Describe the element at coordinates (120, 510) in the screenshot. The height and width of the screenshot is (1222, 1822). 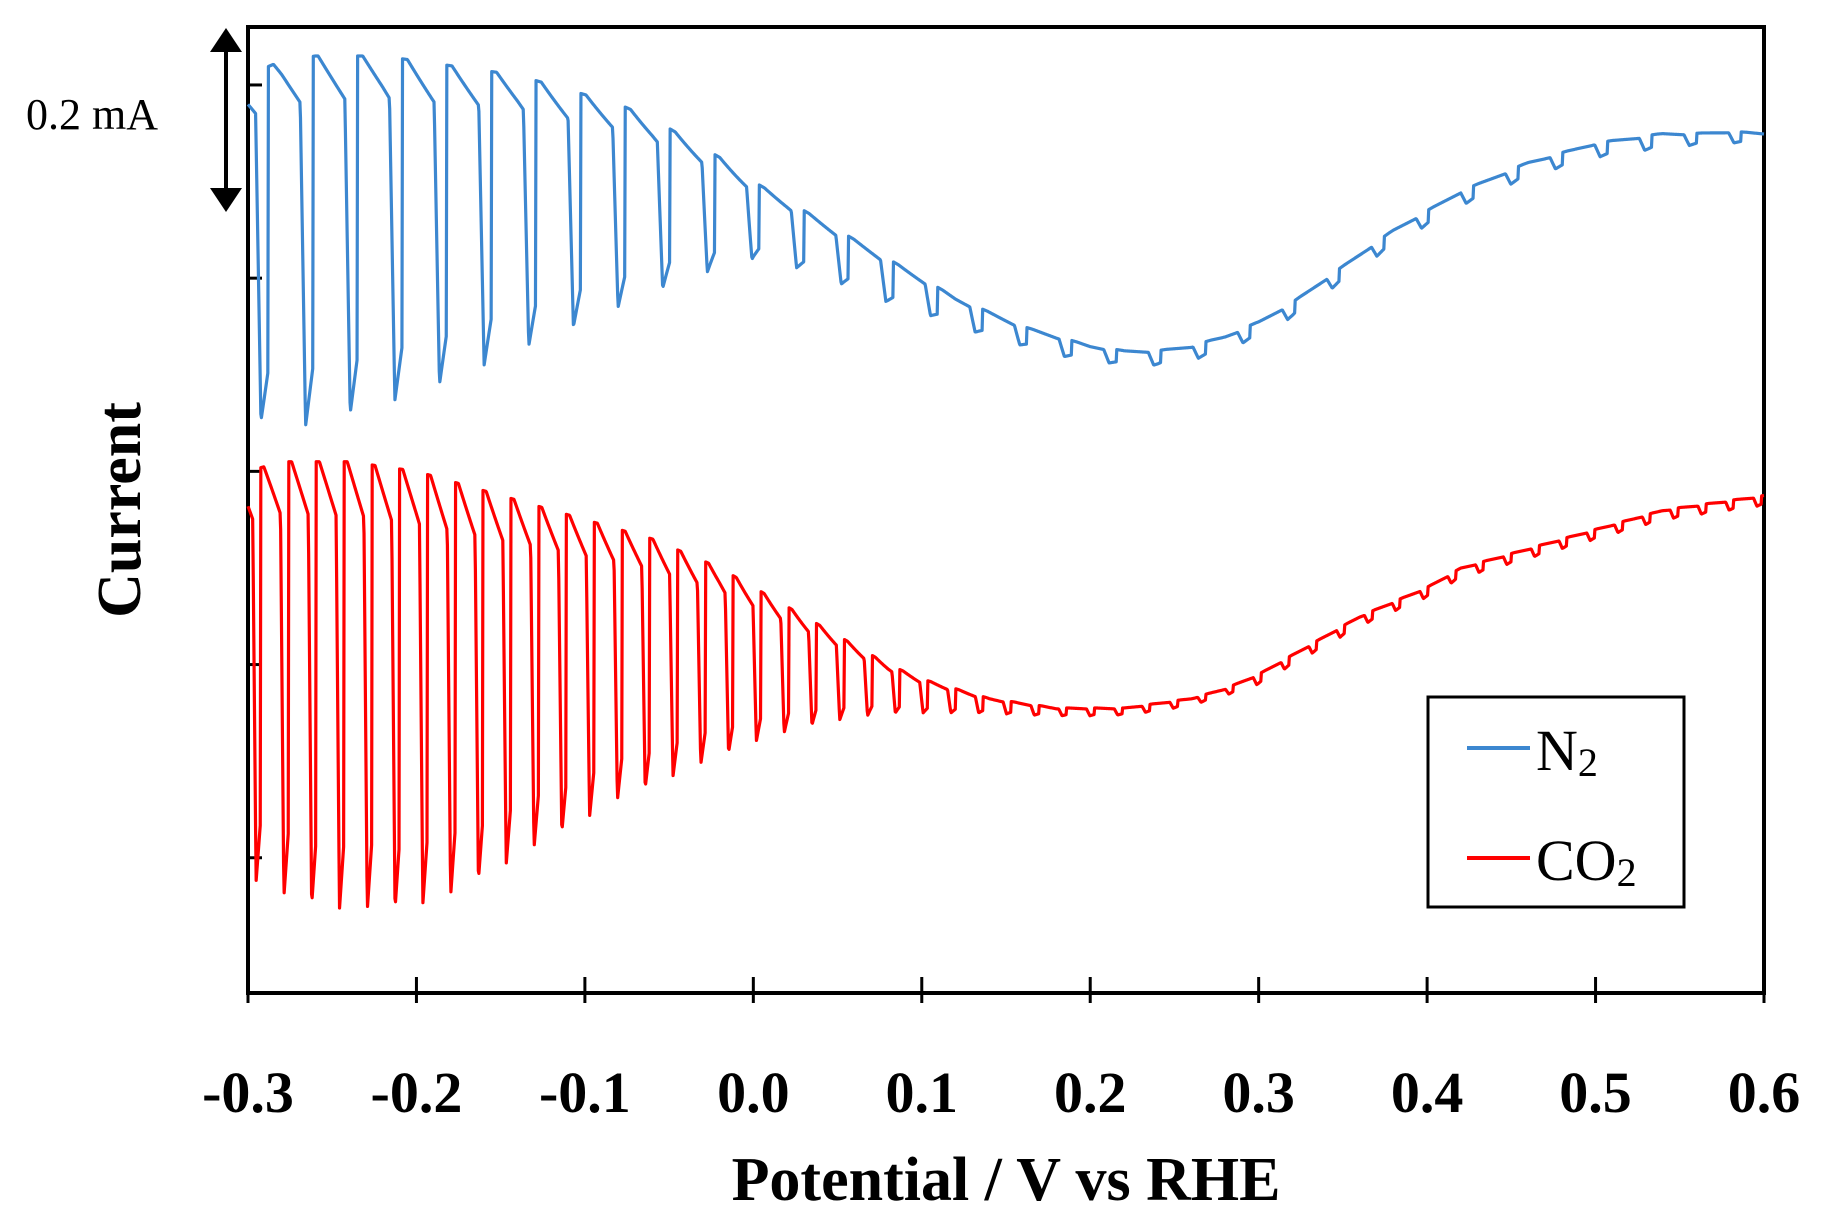
I see `y-axis-title: Current` at that location.